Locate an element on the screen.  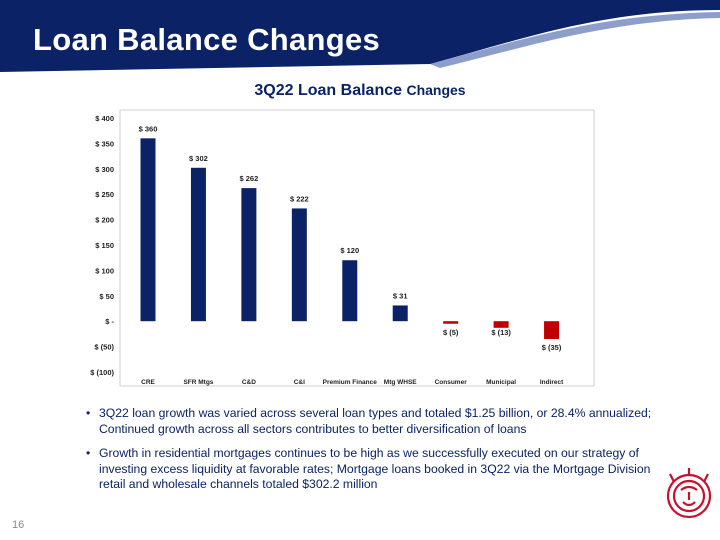
x-tick-label: Municipal is located at coordinates (501, 382).